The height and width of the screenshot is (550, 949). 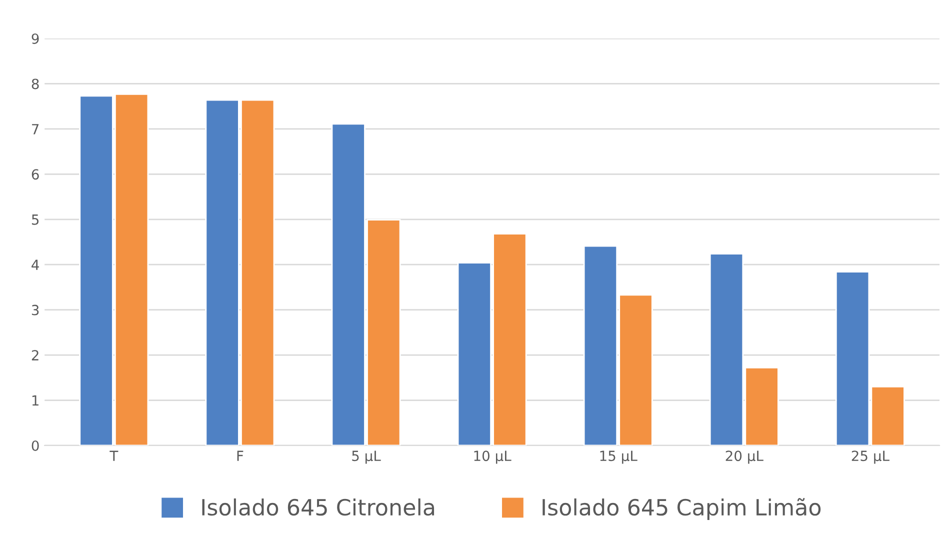 What do you see at coordinates (35, 445) in the screenshot?
I see `y-tick-label: 0` at bounding box center [35, 445].